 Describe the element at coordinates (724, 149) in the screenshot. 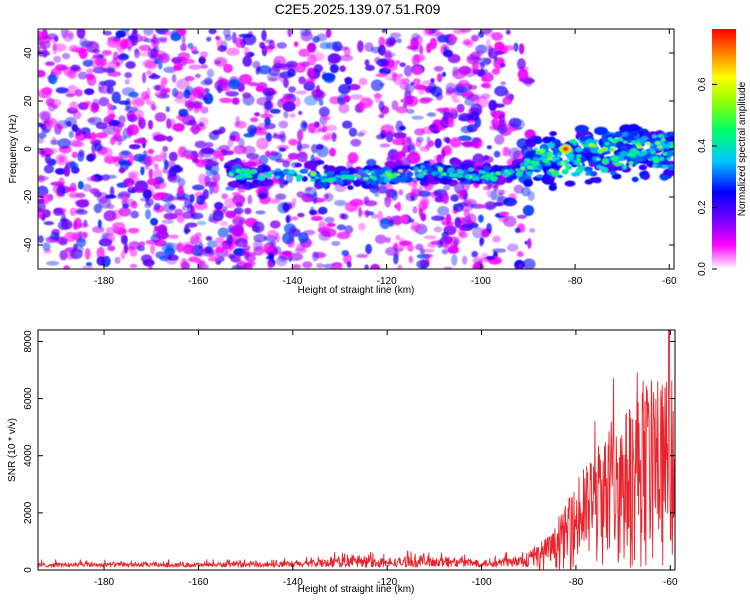

I see `colorbar-gradient` at that location.